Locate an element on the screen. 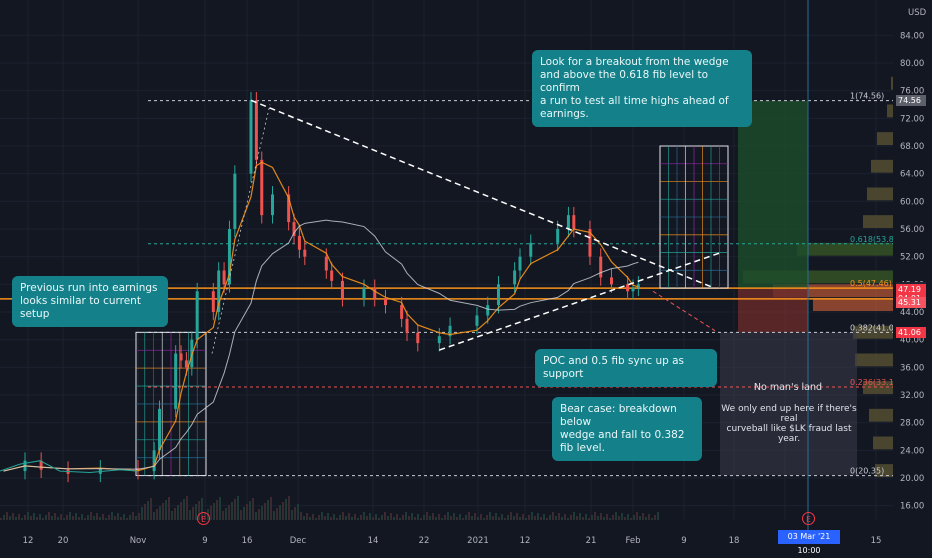 The height and width of the screenshot is (558, 932). price-badge: 41.06 is located at coordinates (911, 332).